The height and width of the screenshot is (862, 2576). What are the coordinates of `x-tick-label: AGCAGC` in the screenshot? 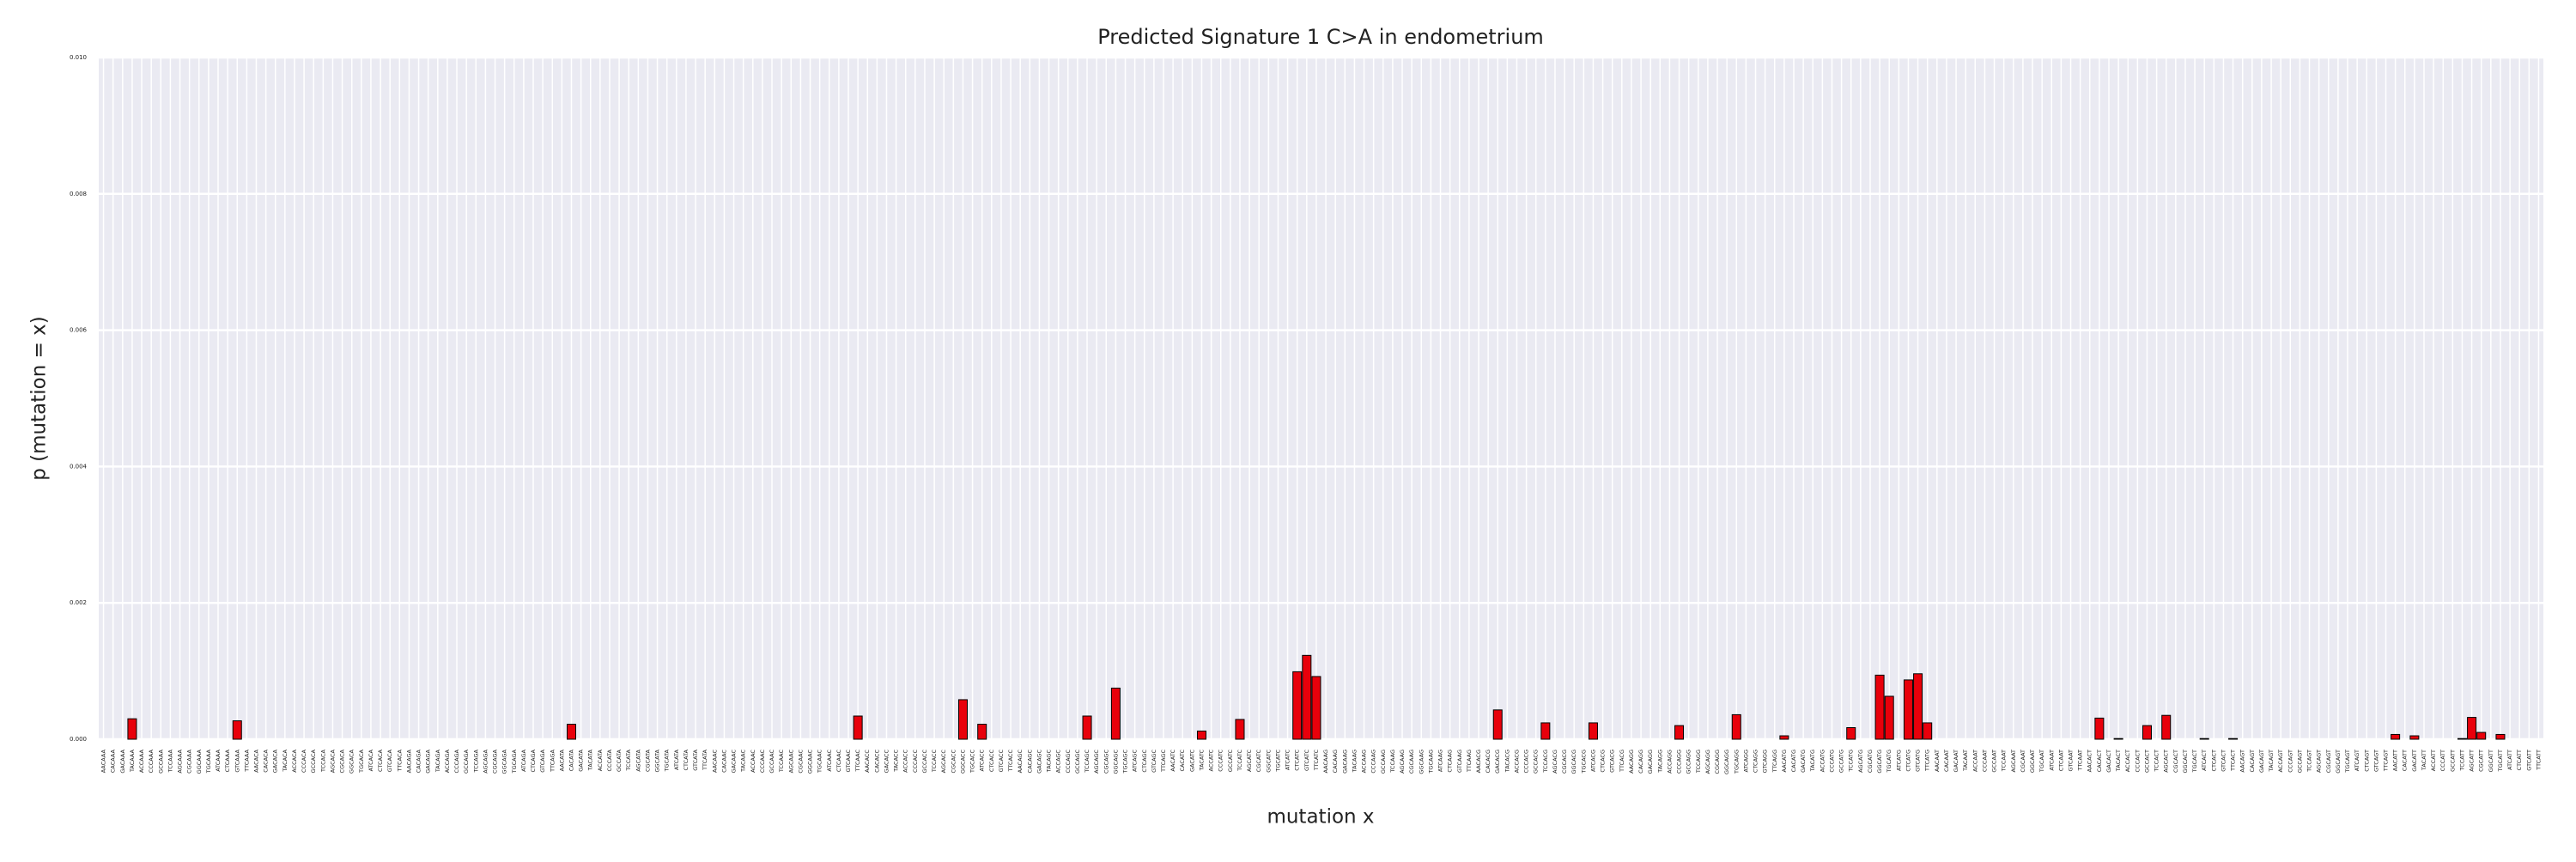 It's located at (1096, 762).